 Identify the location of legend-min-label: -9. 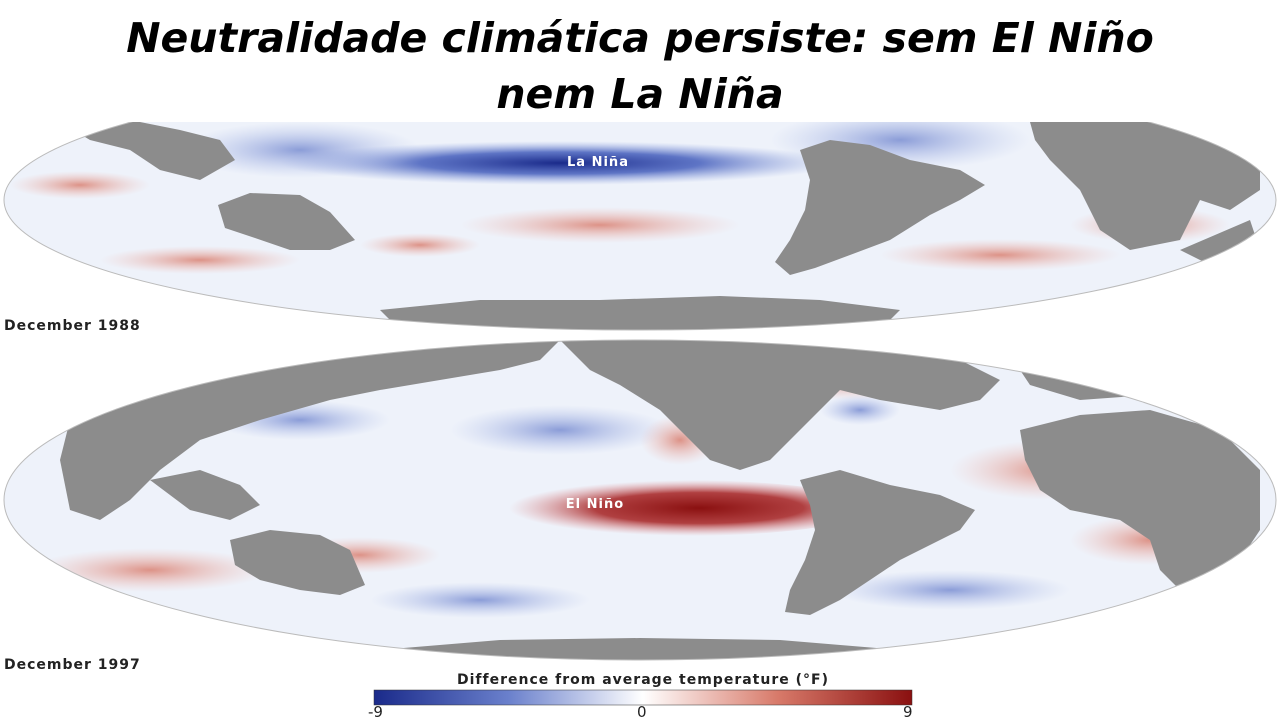
(375, 712).